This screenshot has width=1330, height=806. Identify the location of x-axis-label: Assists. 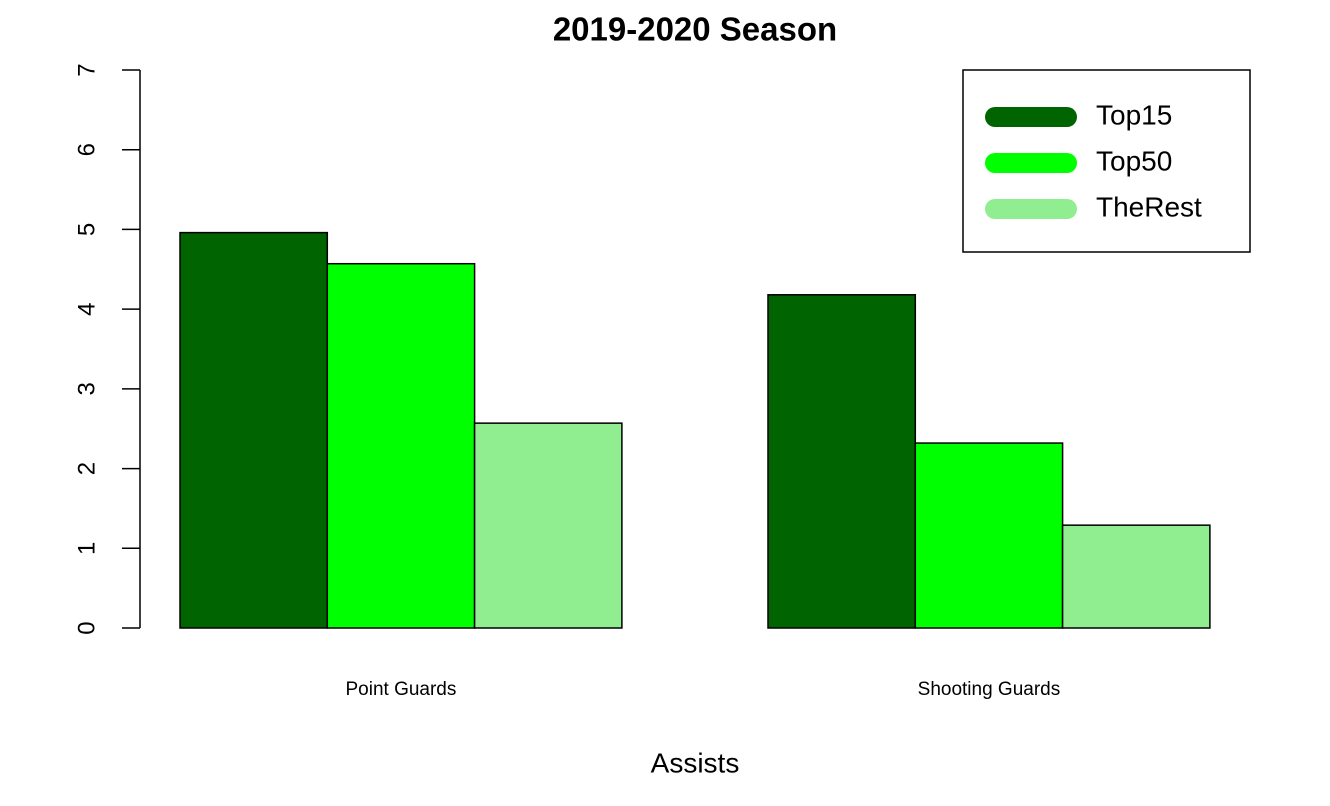
(695, 762).